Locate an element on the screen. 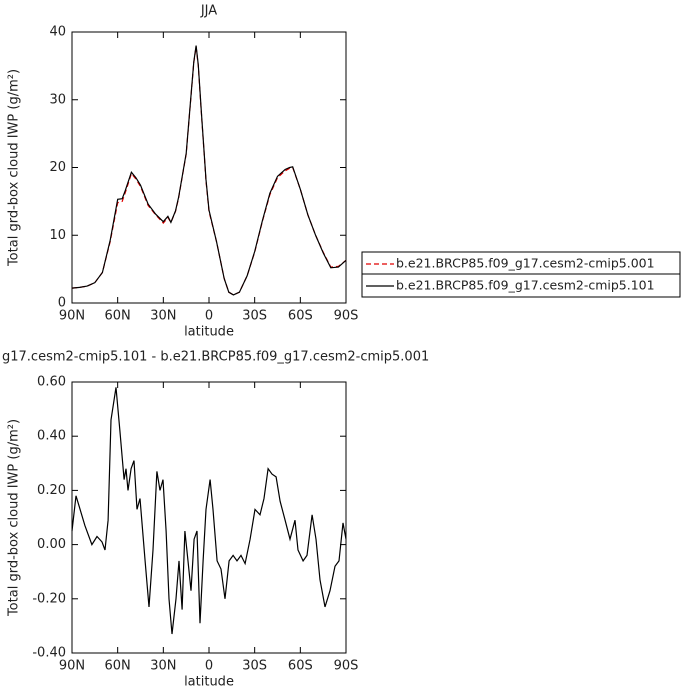 The width and height of the screenshot is (700, 700). y-tick-label: -0.40 is located at coordinates (49, 653).